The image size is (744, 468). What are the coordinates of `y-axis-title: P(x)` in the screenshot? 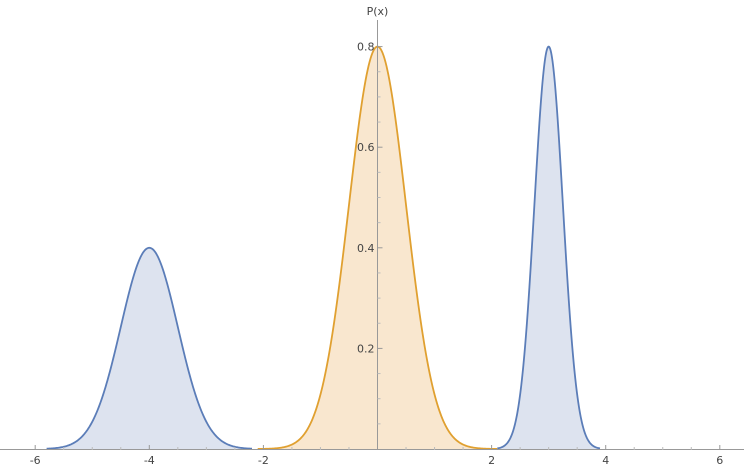 It's located at (378, 11).